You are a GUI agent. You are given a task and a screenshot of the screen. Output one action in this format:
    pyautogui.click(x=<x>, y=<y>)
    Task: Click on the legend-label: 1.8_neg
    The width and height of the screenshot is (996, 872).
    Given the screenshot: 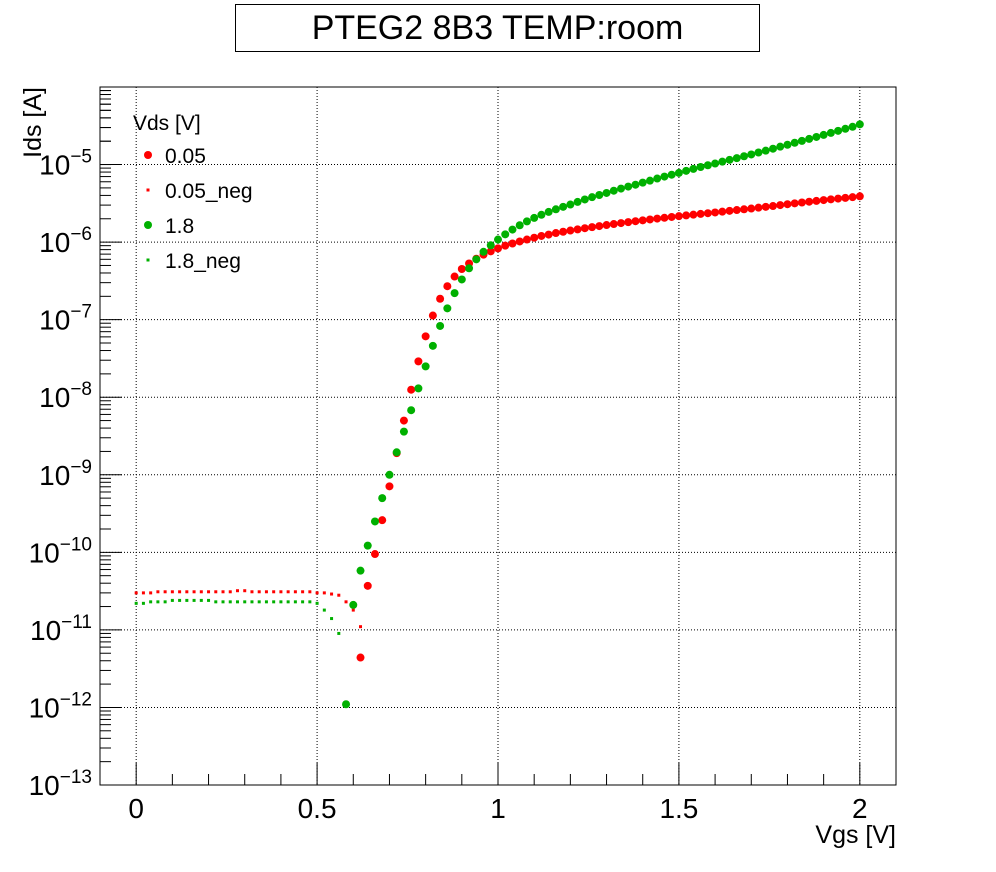 What is the action you would take?
    pyautogui.click(x=203, y=261)
    